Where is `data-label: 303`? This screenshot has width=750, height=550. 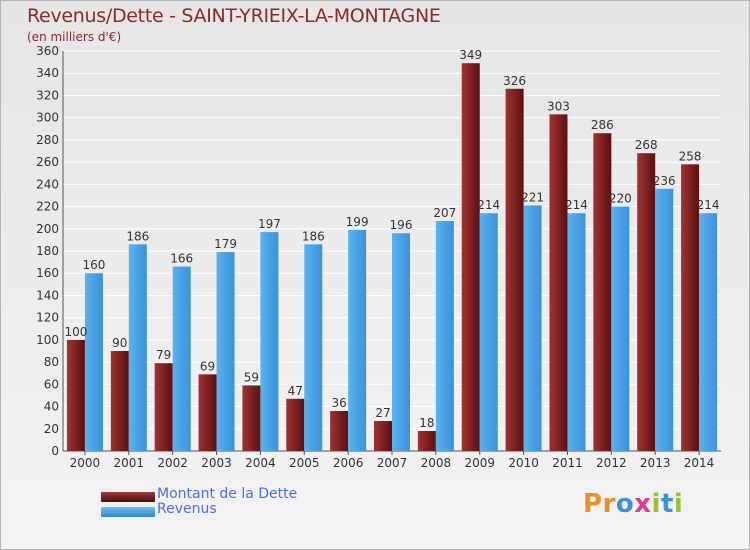
data-label: 303 is located at coordinates (558, 106).